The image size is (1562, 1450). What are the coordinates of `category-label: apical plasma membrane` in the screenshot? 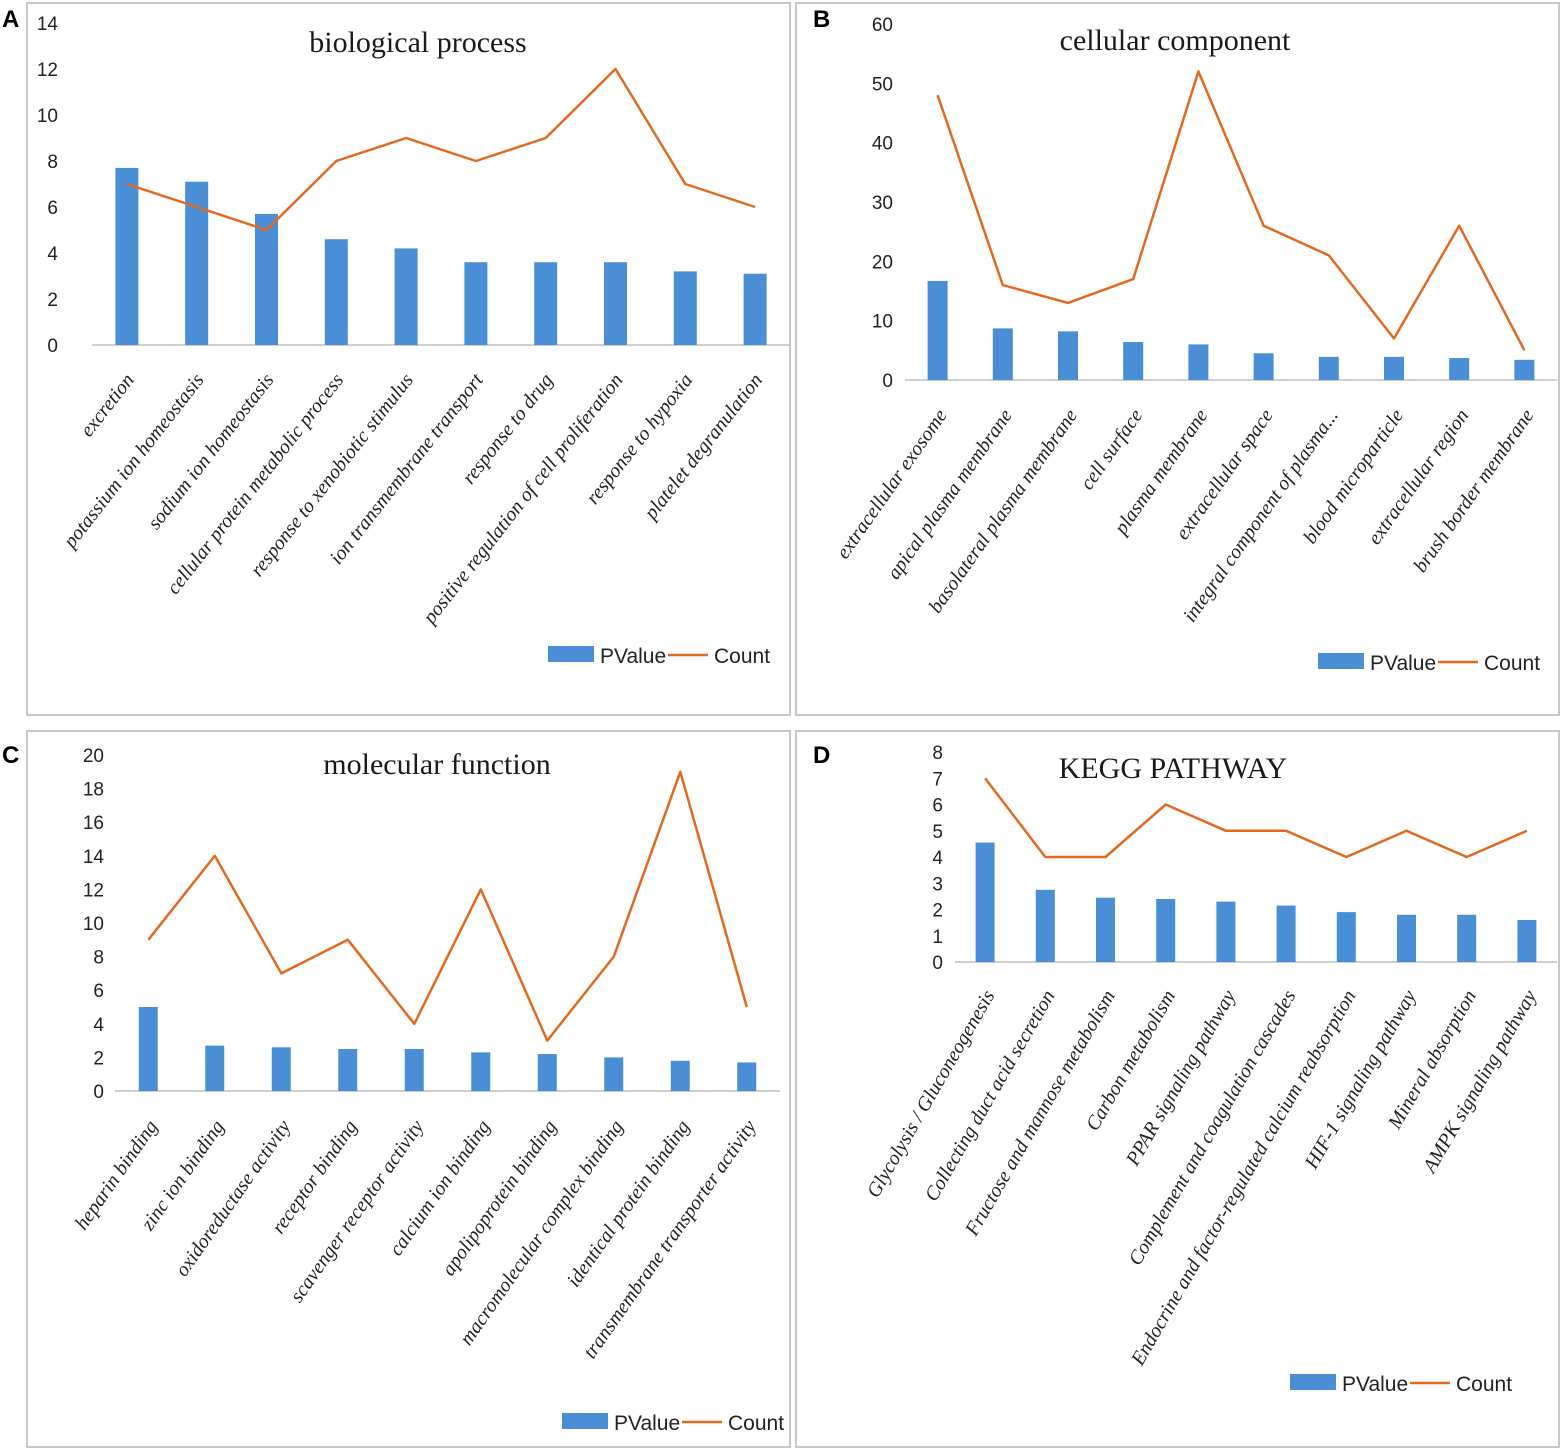 It's located at (950, 494).